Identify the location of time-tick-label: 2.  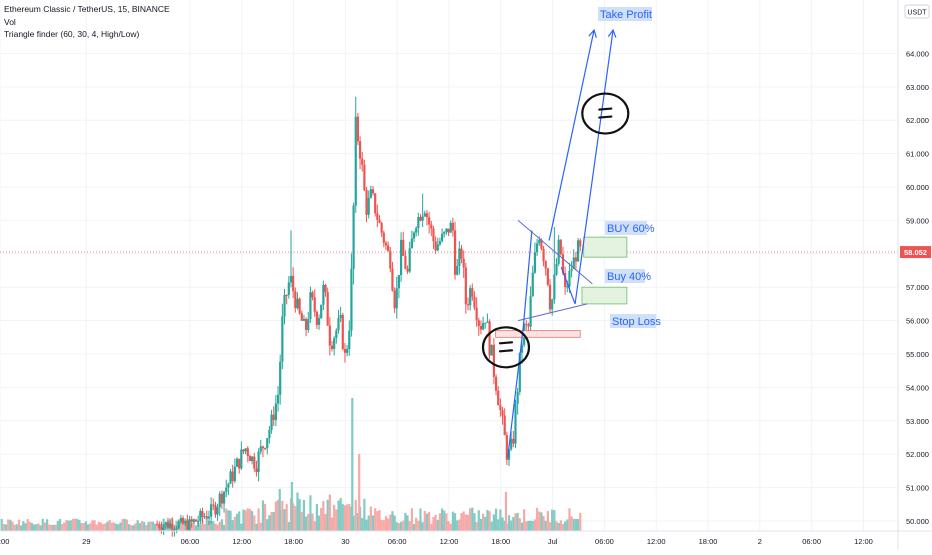
(760, 541).